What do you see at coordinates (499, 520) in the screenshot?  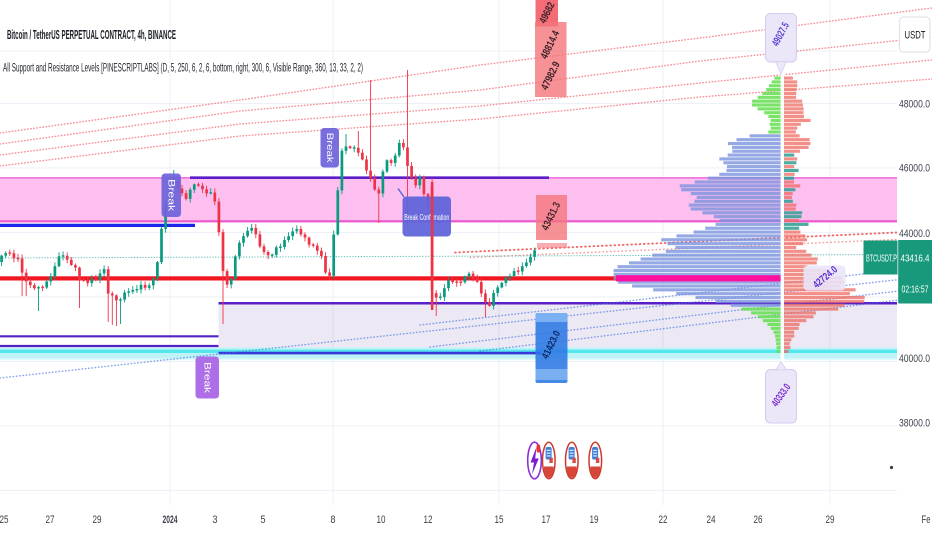 I see `svg-text: 15` at bounding box center [499, 520].